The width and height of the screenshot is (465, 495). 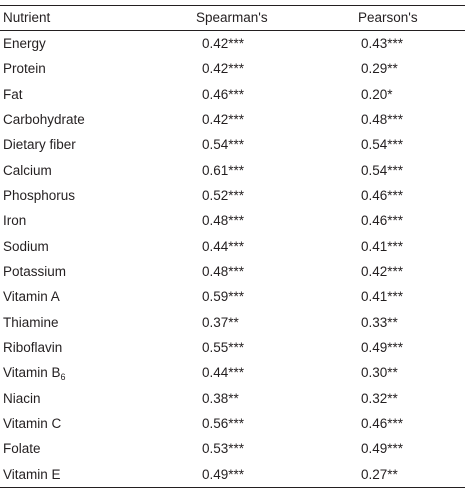 I want to click on table-header: Nutrient Spearman's Pearson's, so click(x=232, y=18).